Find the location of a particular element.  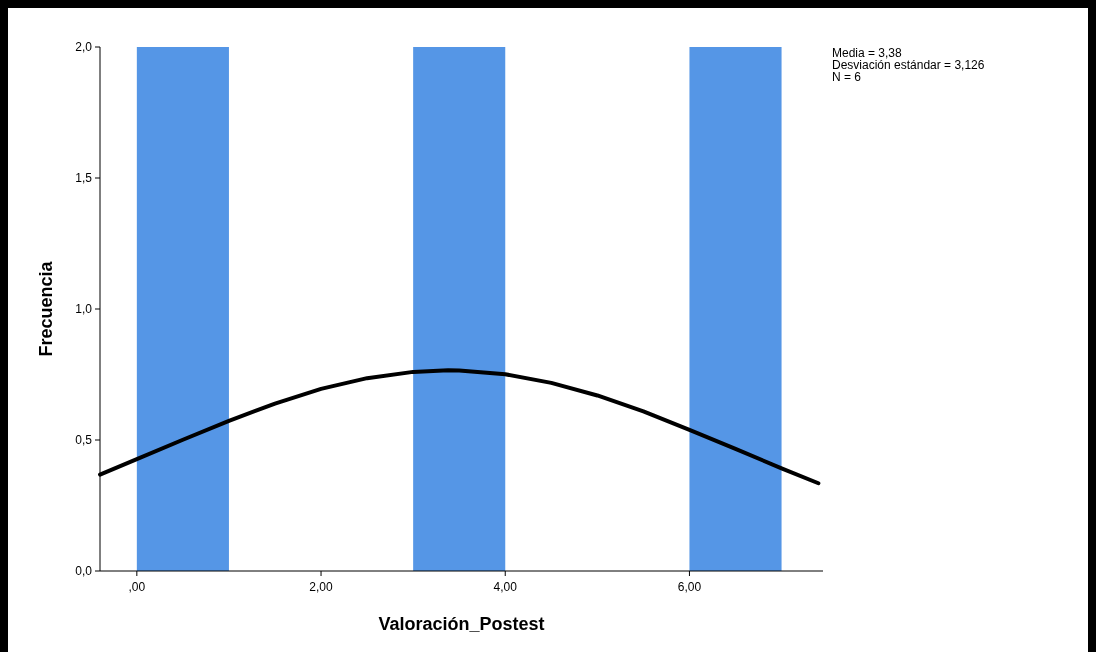

y-tick-label: 1,5 is located at coordinates (84, 178).